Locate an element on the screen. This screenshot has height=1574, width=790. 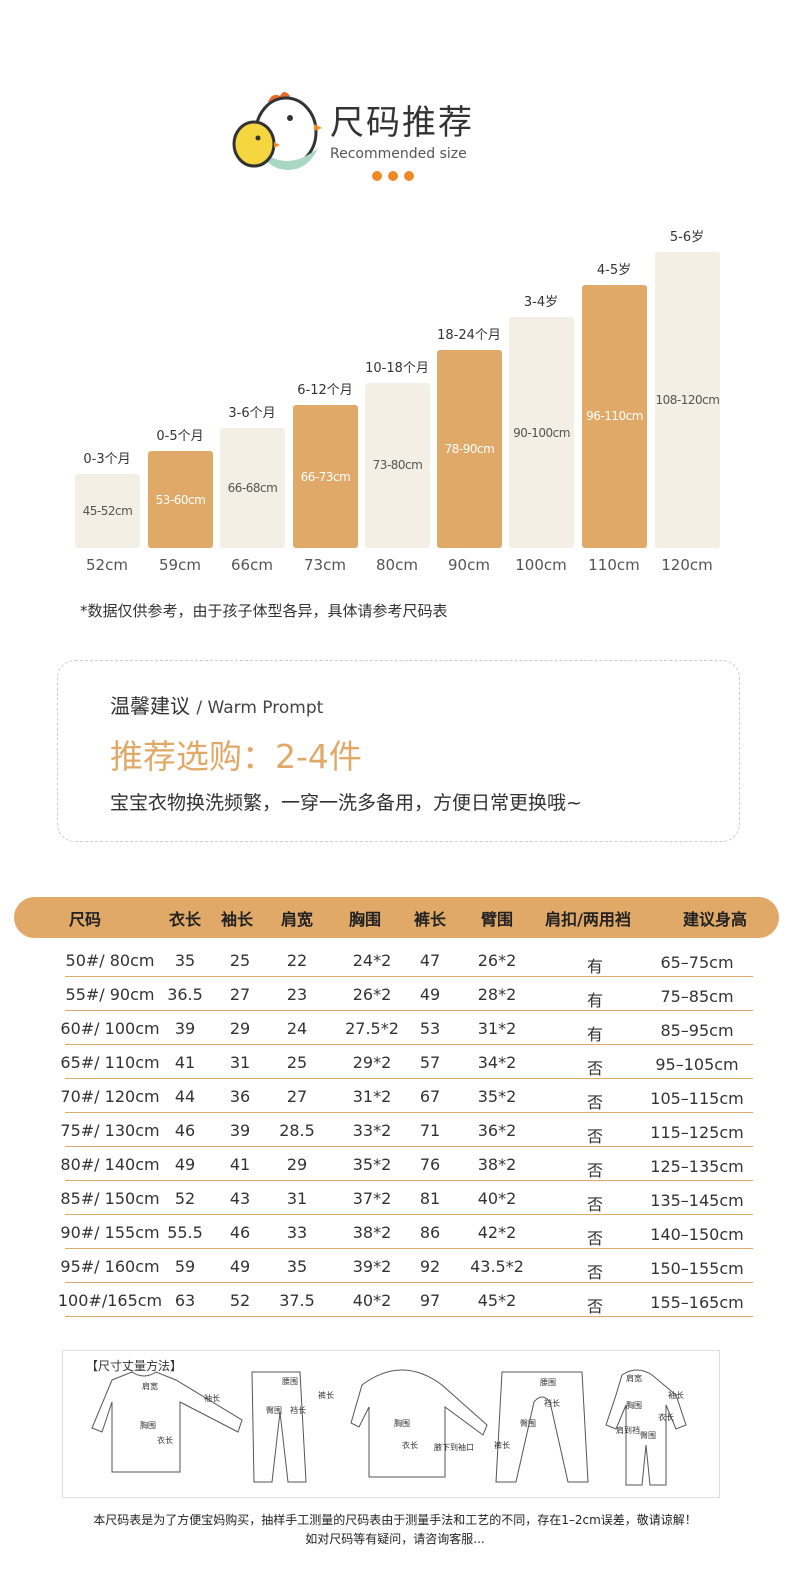
size-bar-age: 5-6岁 is located at coordinates (687, 237).